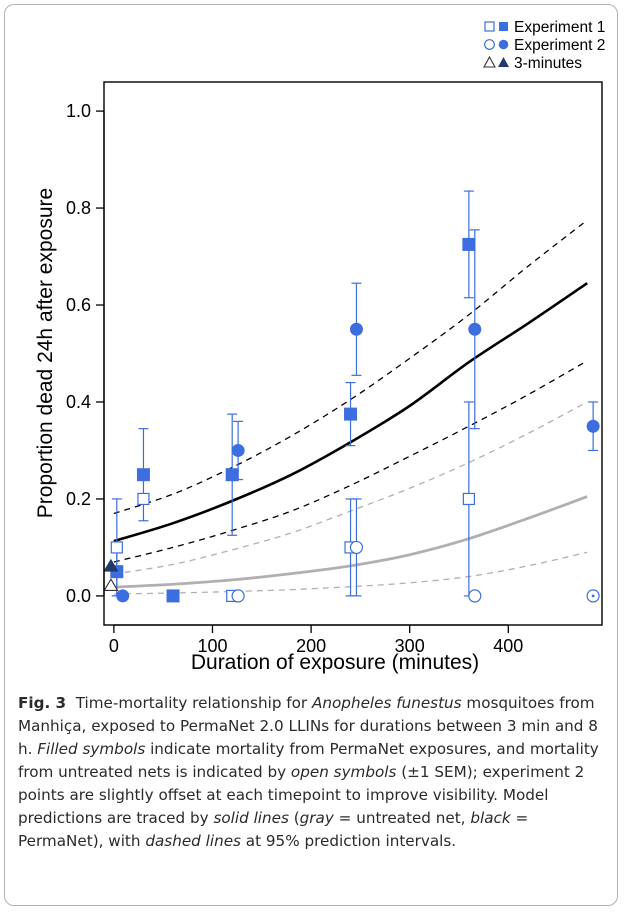  What do you see at coordinates (78, 596) in the screenshot?
I see `y-tick-label: 0.0` at bounding box center [78, 596].